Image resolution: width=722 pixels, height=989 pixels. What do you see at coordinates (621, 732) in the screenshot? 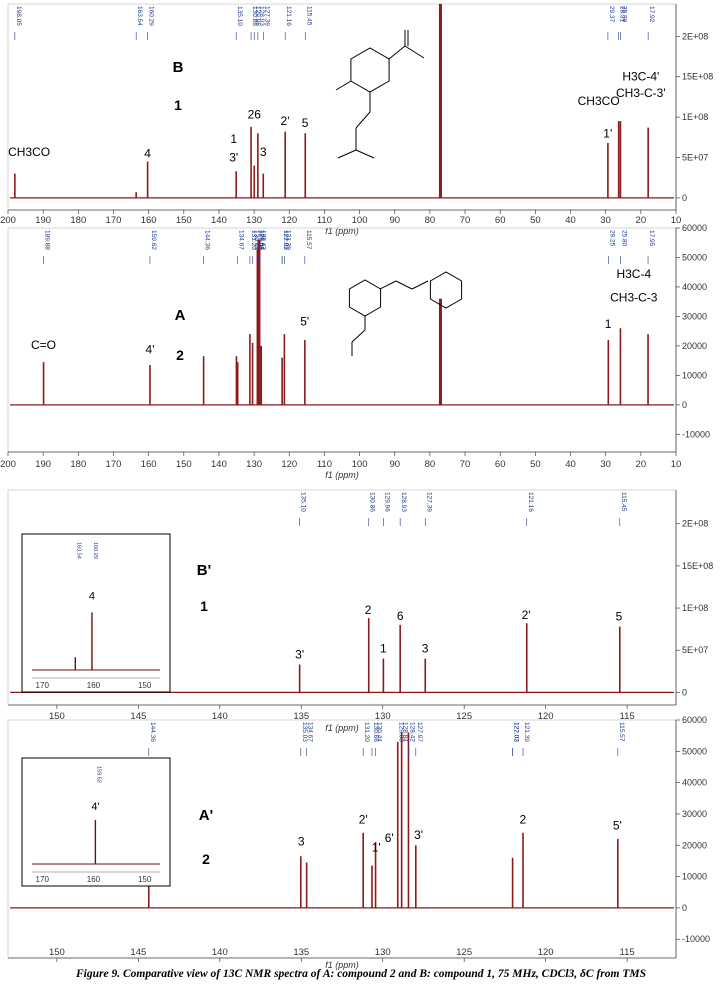
I see `peak-shift-label: 115.57` at bounding box center [621, 732].